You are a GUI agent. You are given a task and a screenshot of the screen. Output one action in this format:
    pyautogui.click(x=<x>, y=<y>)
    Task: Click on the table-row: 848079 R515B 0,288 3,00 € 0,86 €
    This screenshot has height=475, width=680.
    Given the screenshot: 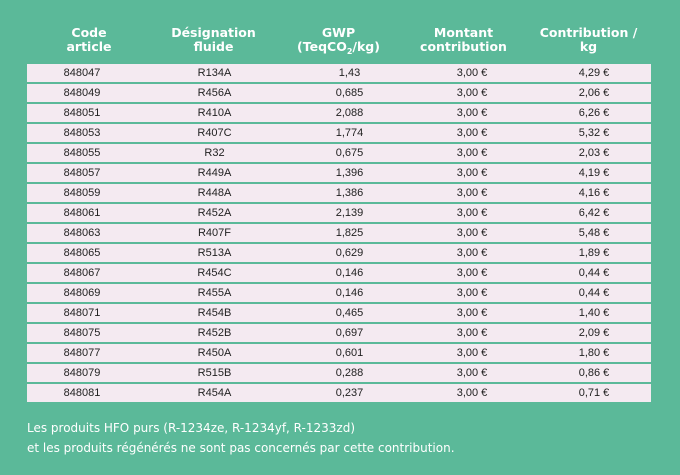 What is the action you would take?
    pyautogui.click(x=339, y=373)
    